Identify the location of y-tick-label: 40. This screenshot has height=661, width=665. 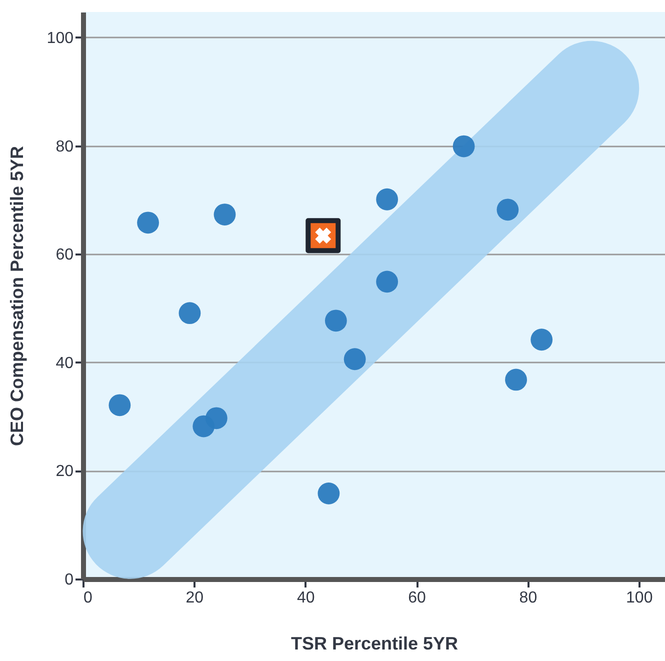
(65, 363).